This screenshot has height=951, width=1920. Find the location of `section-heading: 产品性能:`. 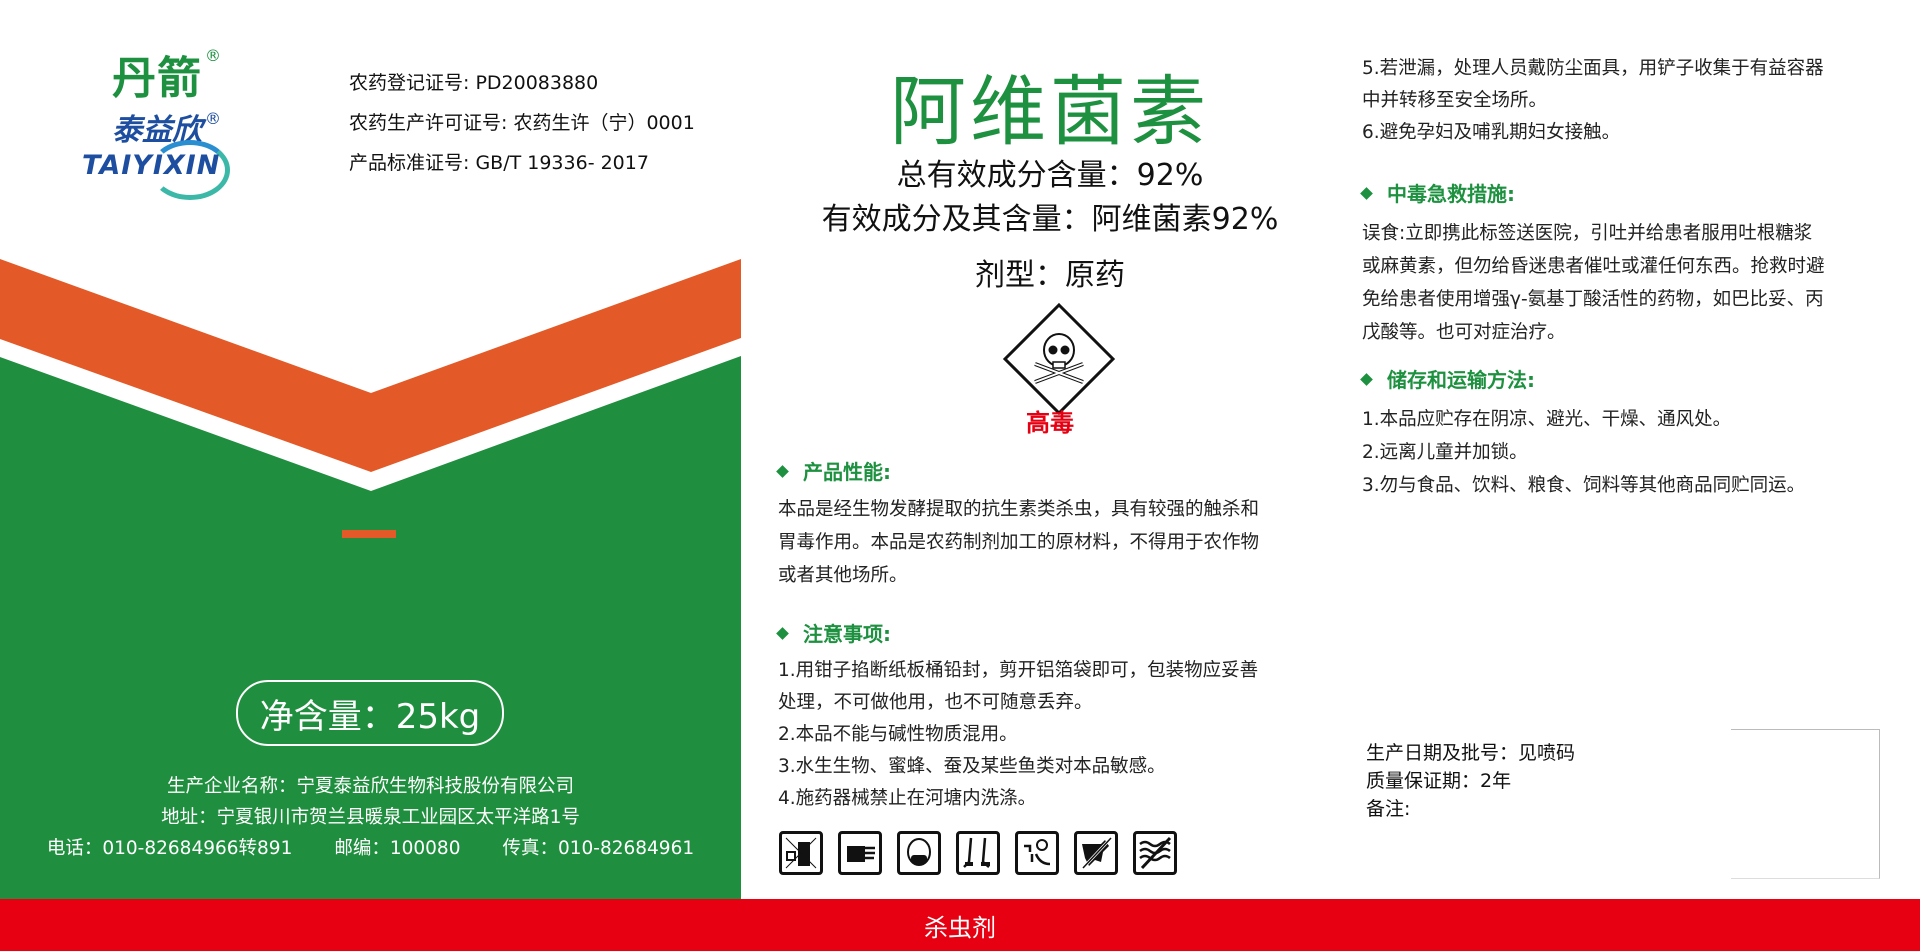

section-heading: 产品性能: is located at coordinates (1049, 470).